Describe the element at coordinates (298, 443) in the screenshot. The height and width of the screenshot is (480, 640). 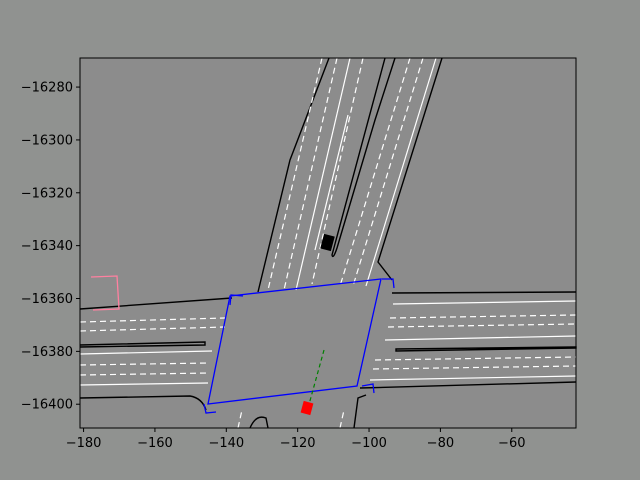
I see `x-tick-label: −120` at that location.